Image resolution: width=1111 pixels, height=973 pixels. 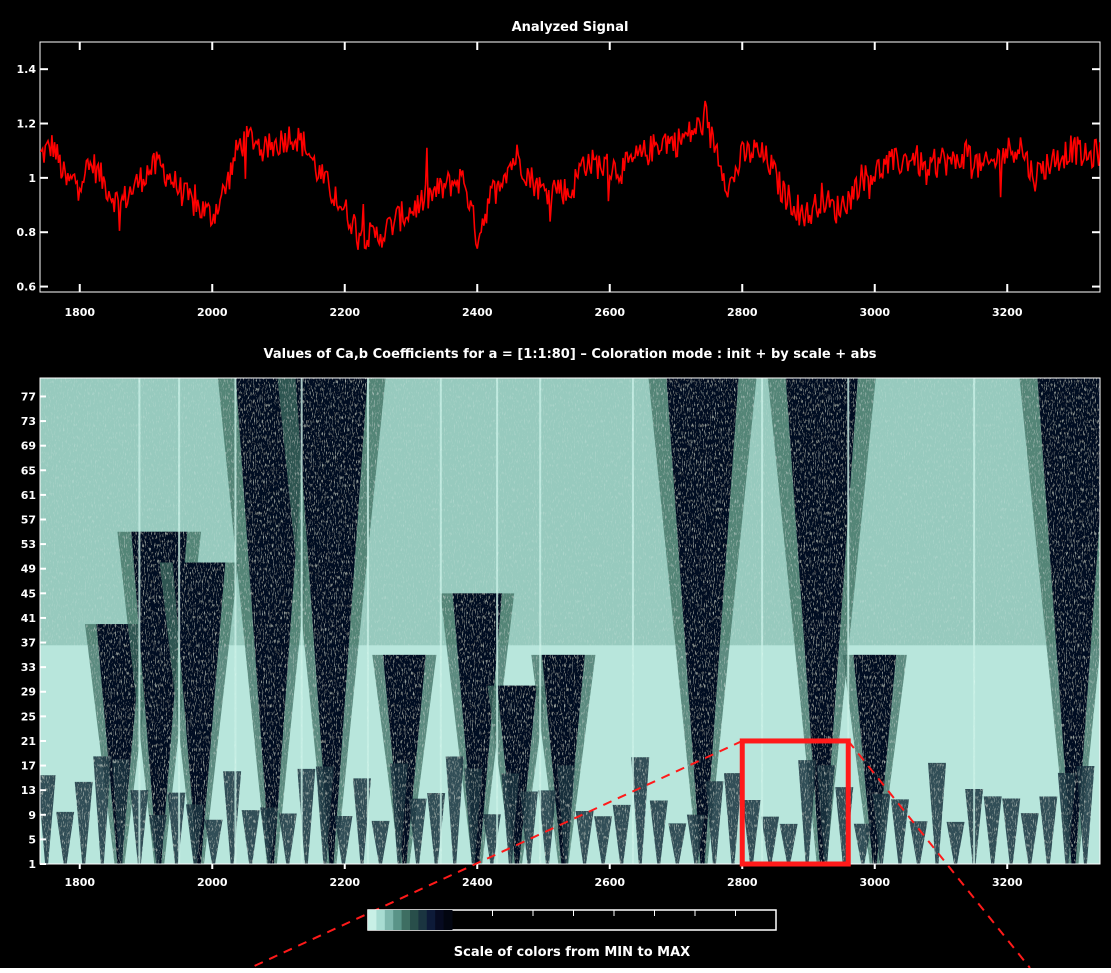 I want to click on signal-x-tick-label: 3200, so click(x=1007, y=312).